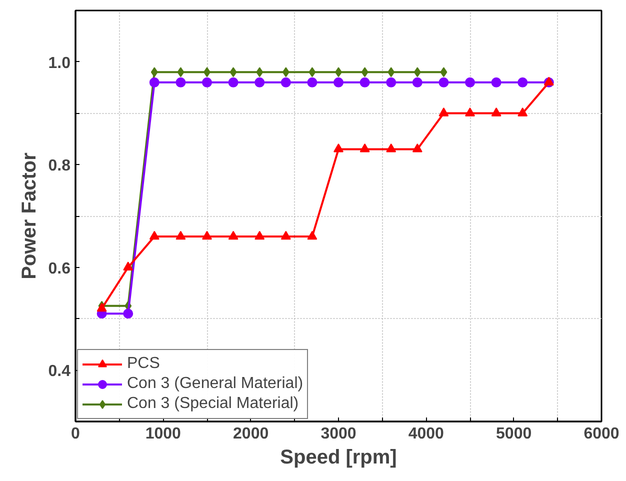  Describe the element at coordinates (514, 434) in the screenshot. I see `x-tick-label: 5000` at that location.